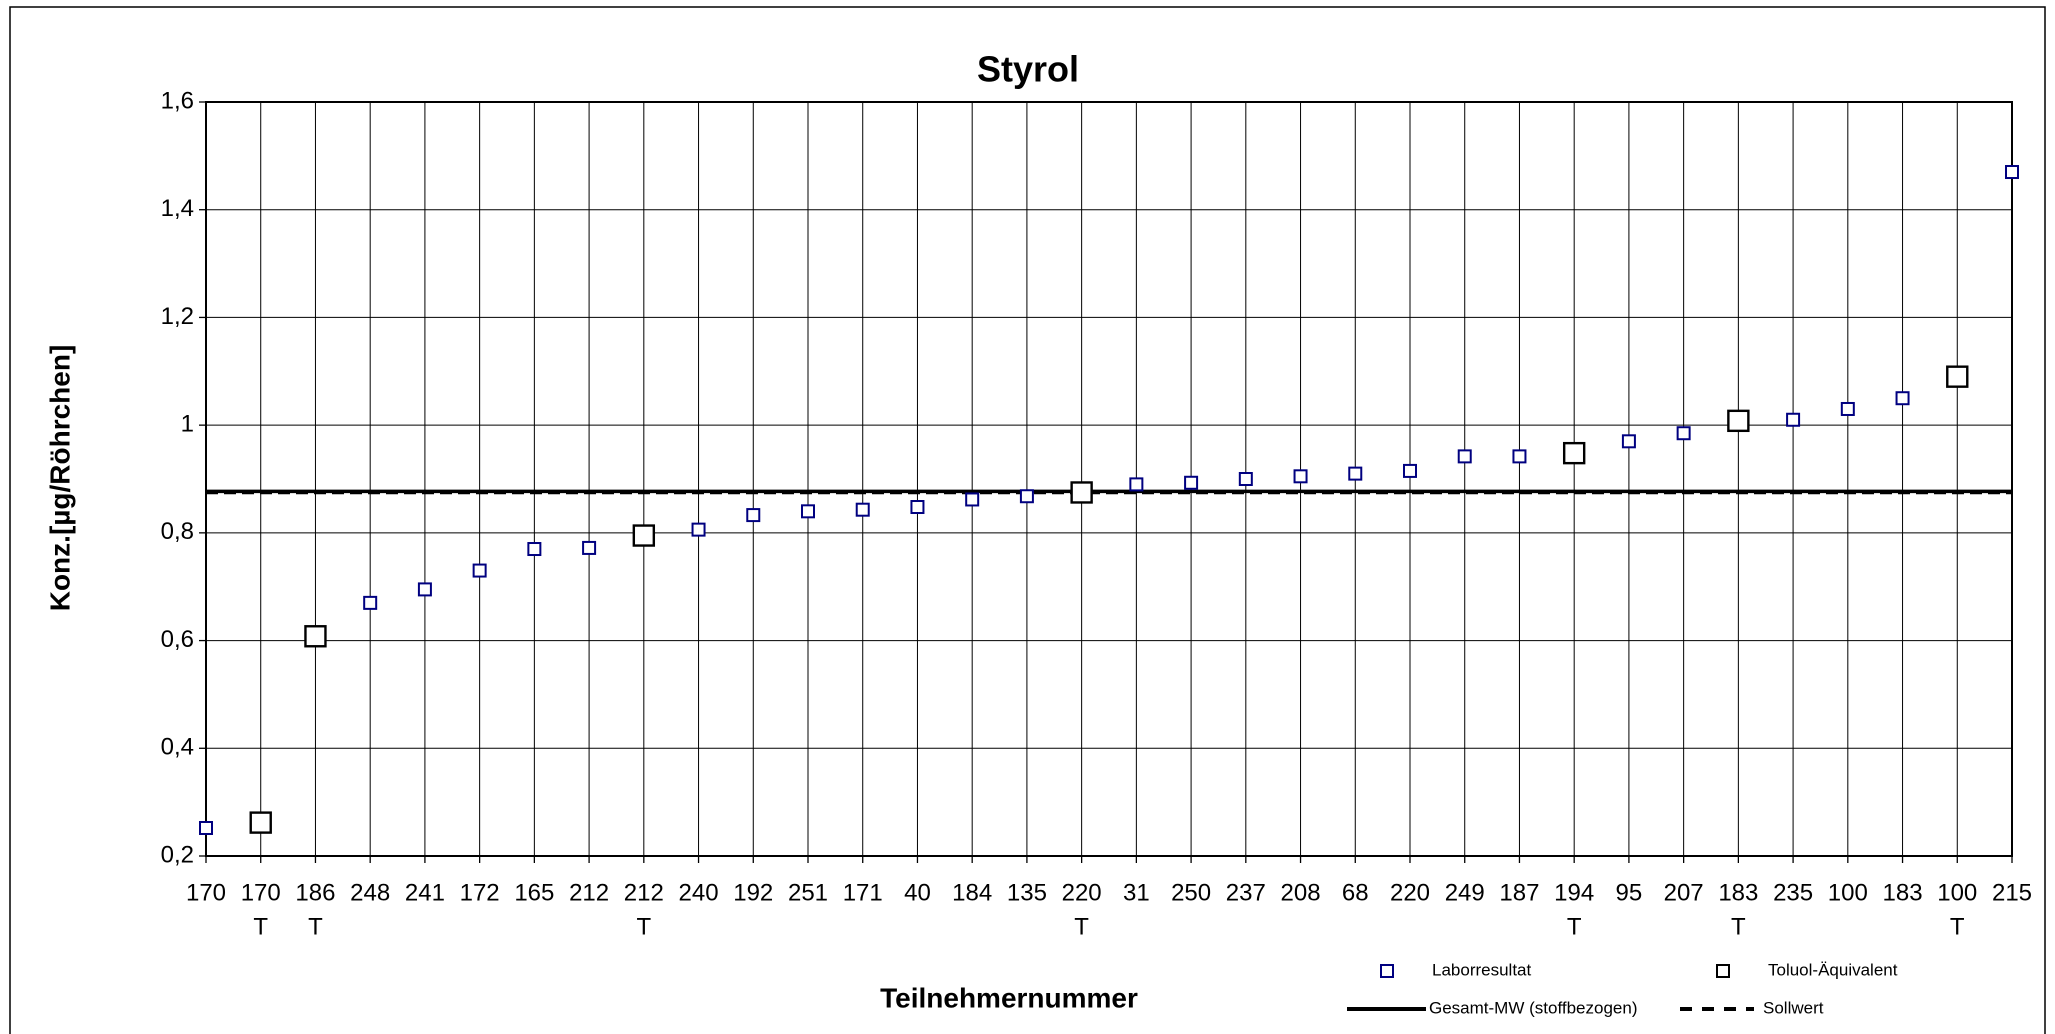  What do you see at coordinates (1833, 969) in the screenshot?
I see `legend-label: Toluol-Äquivalent` at bounding box center [1833, 969].